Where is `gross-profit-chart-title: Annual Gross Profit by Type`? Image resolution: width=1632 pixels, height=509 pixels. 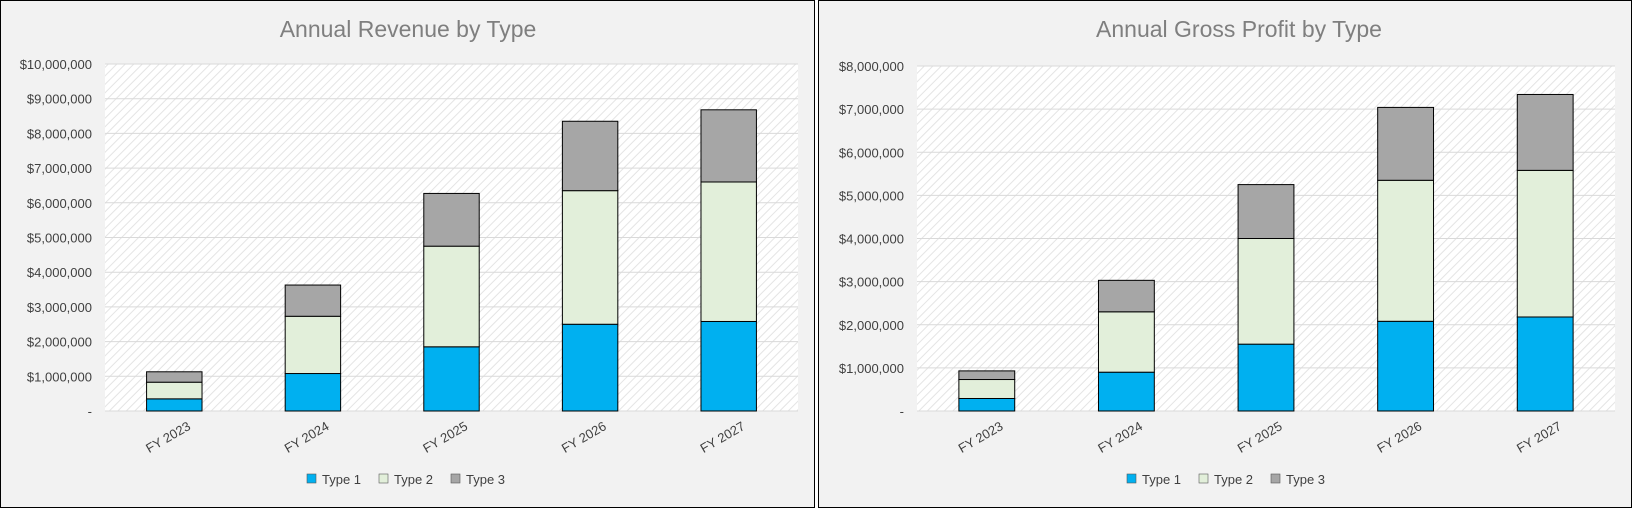
gross-profit-chart-title: Annual Gross Profit by Type is located at coordinates (1239, 29).